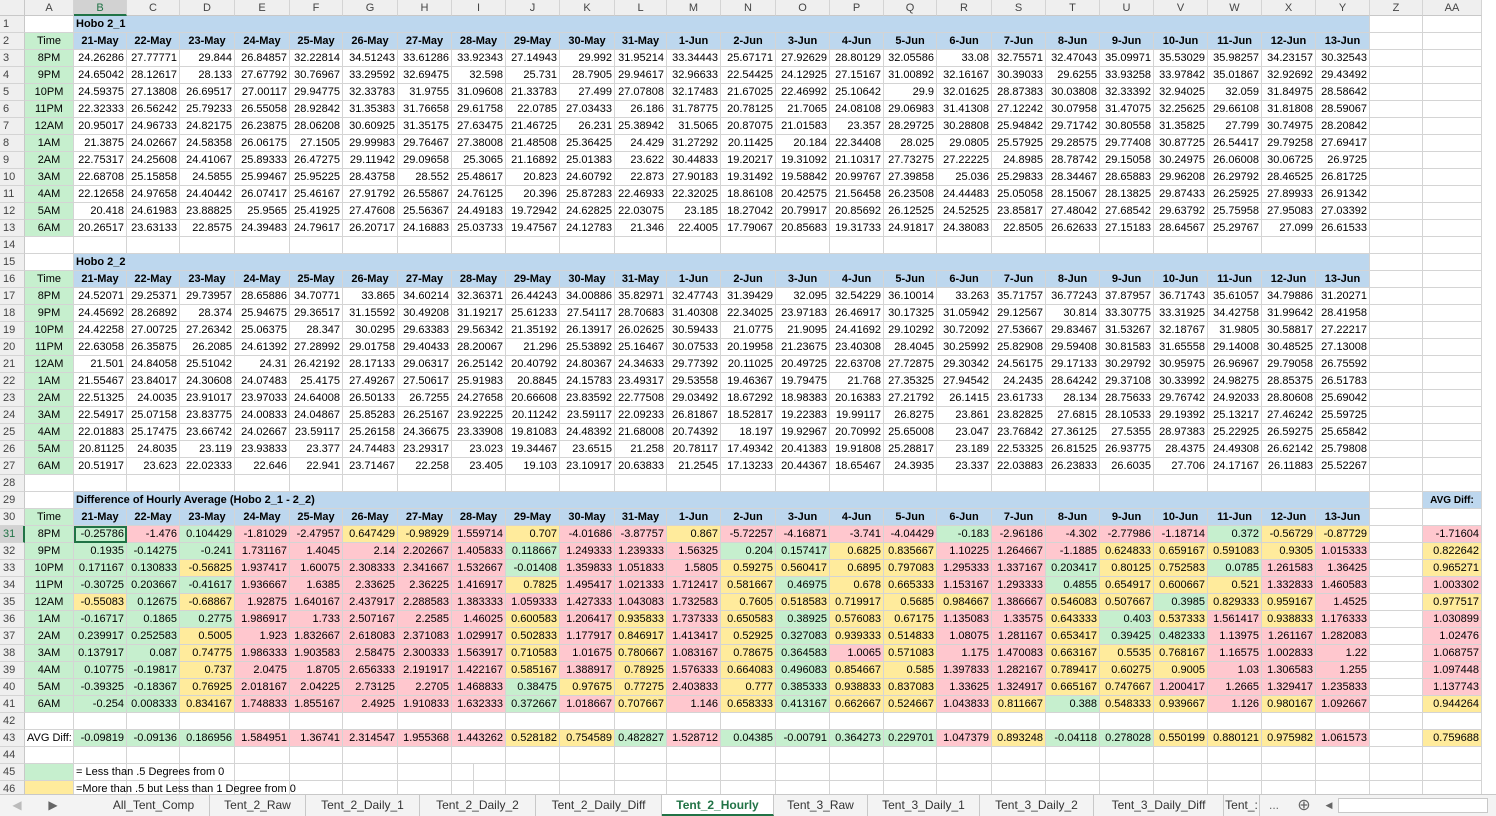 The height and width of the screenshot is (816, 1496). What do you see at coordinates (1019, 313) in the screenshot?
I see `data-cell: 29.12567` at bounding box center [1019, 313].